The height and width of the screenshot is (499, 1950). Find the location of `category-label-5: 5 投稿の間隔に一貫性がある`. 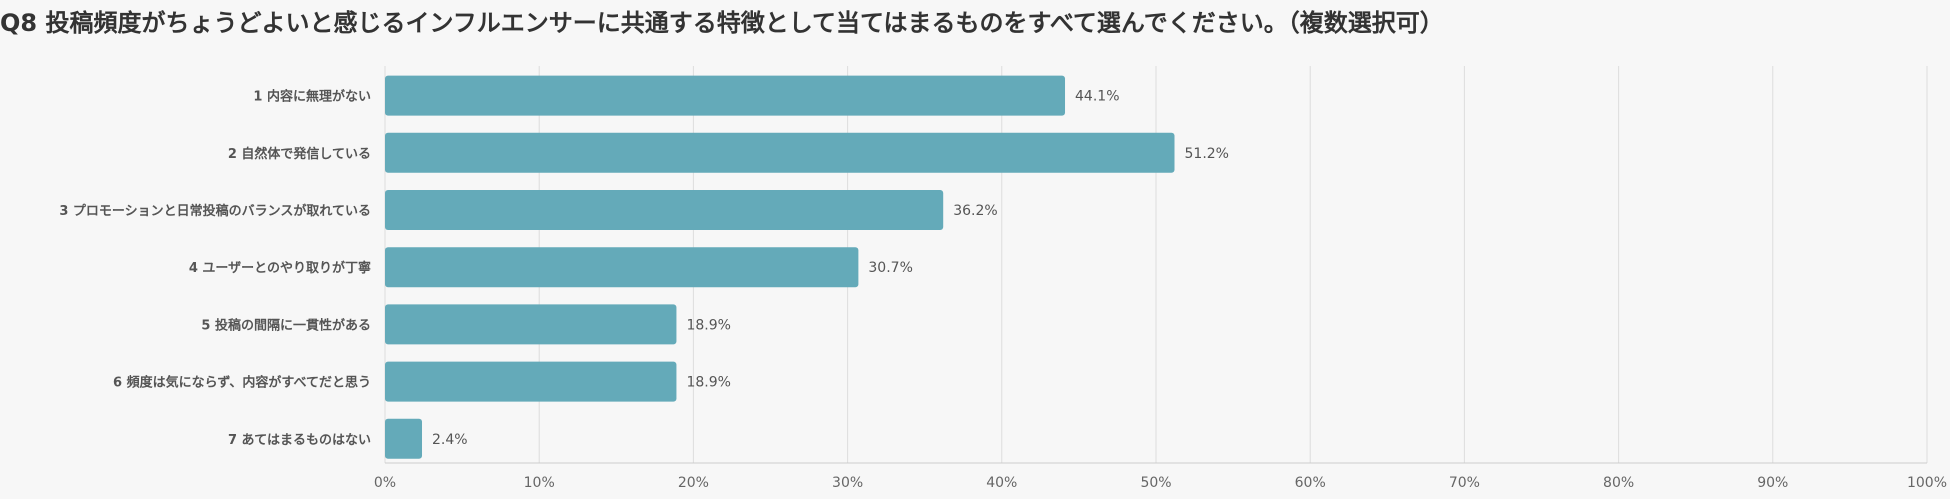

category-label-5: 5 投稿の間隔に一貫性がある is located at coordinates (286, 325).